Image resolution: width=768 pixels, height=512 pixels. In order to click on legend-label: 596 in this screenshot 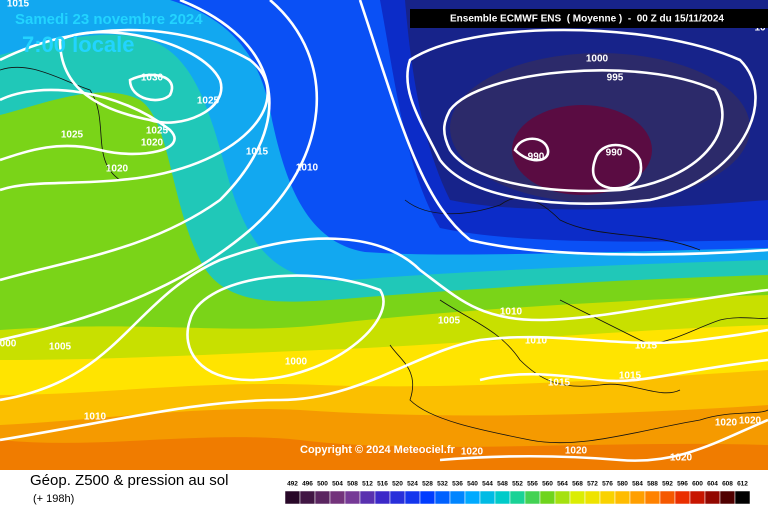, I will do `click(682, 484)`.